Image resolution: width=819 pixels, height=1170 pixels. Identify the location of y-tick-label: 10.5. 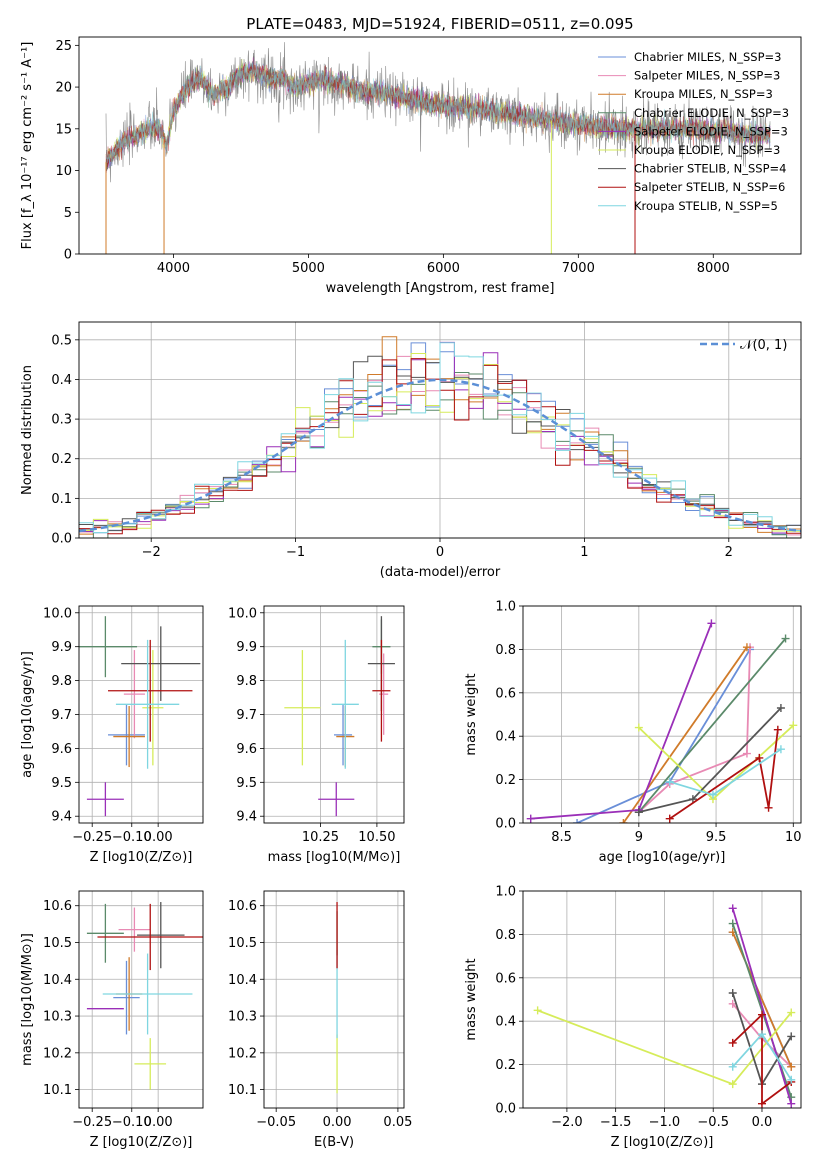
(57, 943).